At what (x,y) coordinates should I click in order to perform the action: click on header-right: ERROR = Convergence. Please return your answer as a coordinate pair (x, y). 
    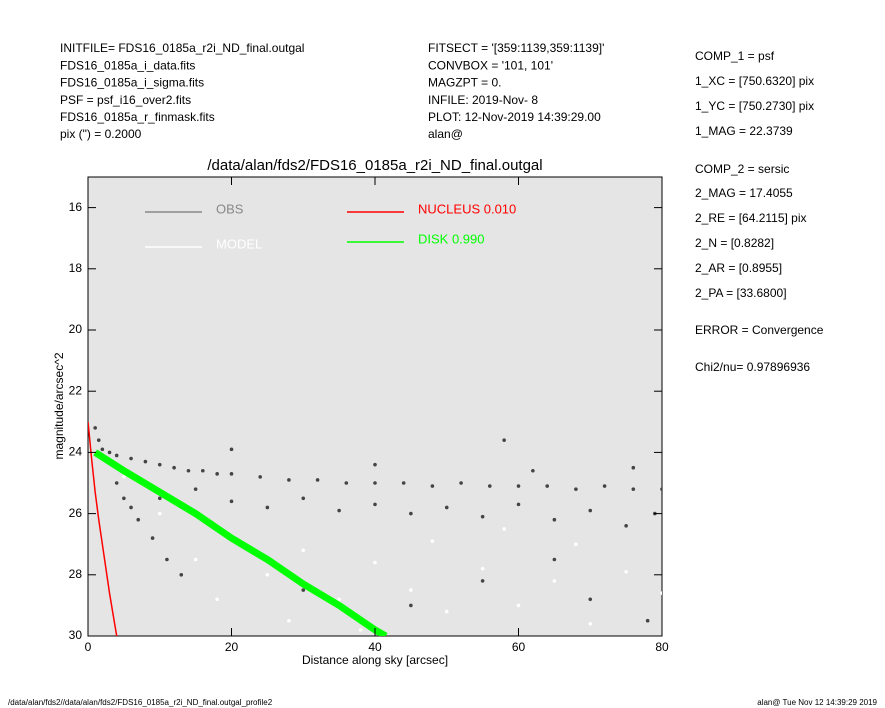
    Looking at the image, I should click on (759, 330).